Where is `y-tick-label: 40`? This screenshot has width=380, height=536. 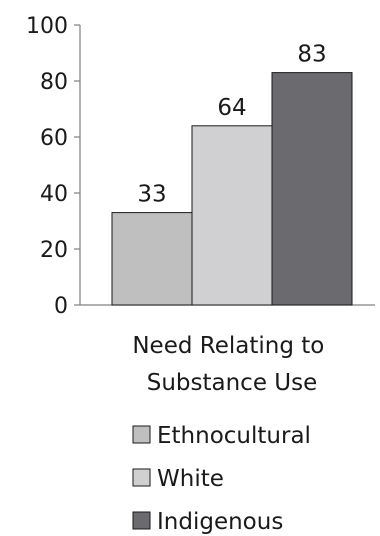 y-tick-label: 40 is located at coordinates (54, 194).